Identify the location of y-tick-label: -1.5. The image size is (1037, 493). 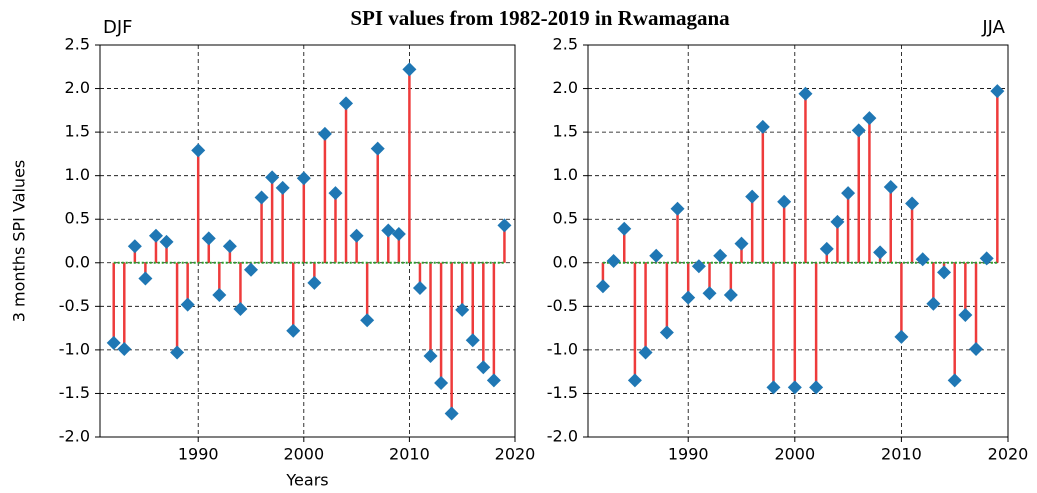
(562, 392).